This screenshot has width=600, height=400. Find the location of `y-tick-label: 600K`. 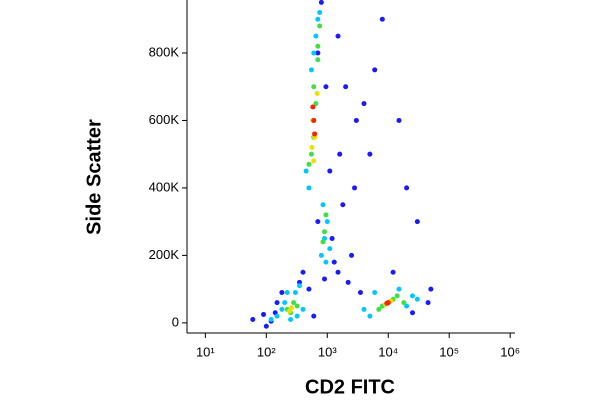

y-tick-label: 600K is located at coordinates (164, 119).